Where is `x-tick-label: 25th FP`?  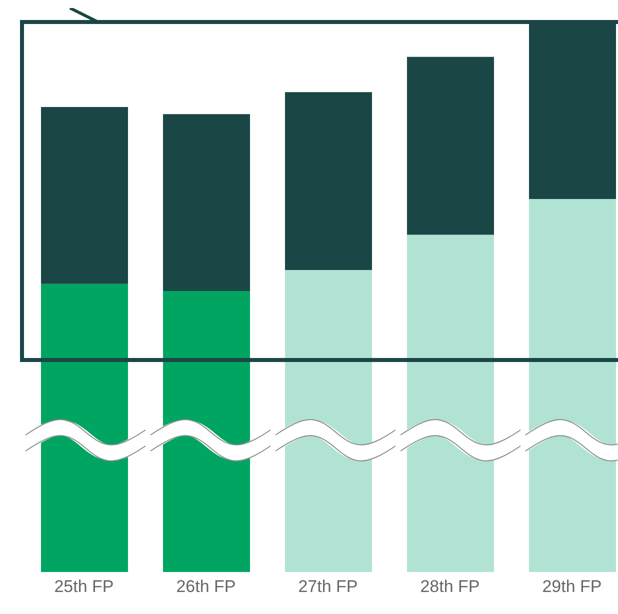 x-tick-label: 25th FP is located at coordinates (84, 586).